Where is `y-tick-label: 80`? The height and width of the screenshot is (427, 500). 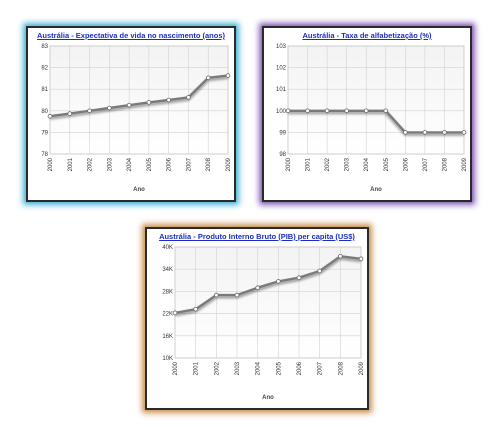
y-tick-label: 80 is located at coordinates (44, 112).